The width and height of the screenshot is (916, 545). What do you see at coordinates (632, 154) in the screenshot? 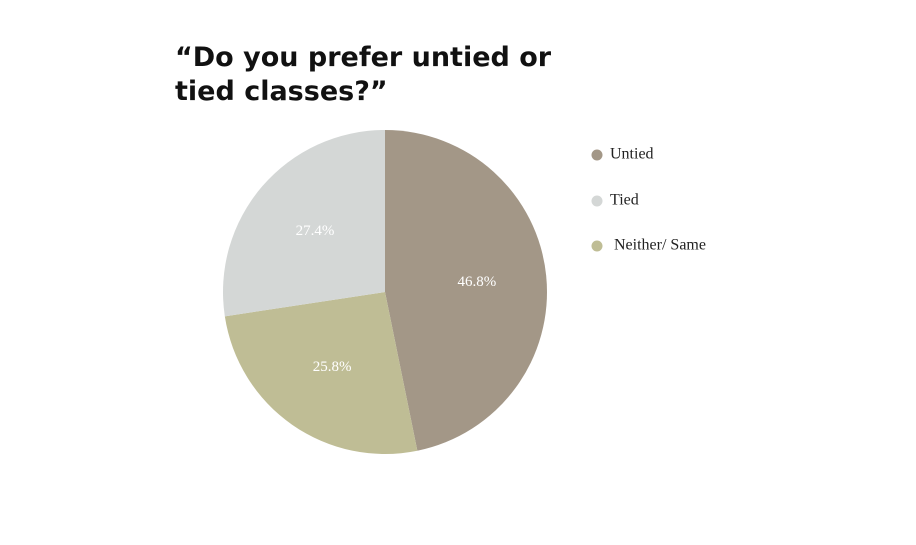
I see `legend-label: Untied` at bounding box center [632, 154].